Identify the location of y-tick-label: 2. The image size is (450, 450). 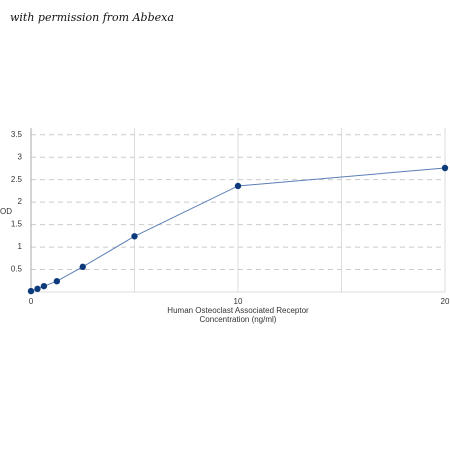
(20, 201).